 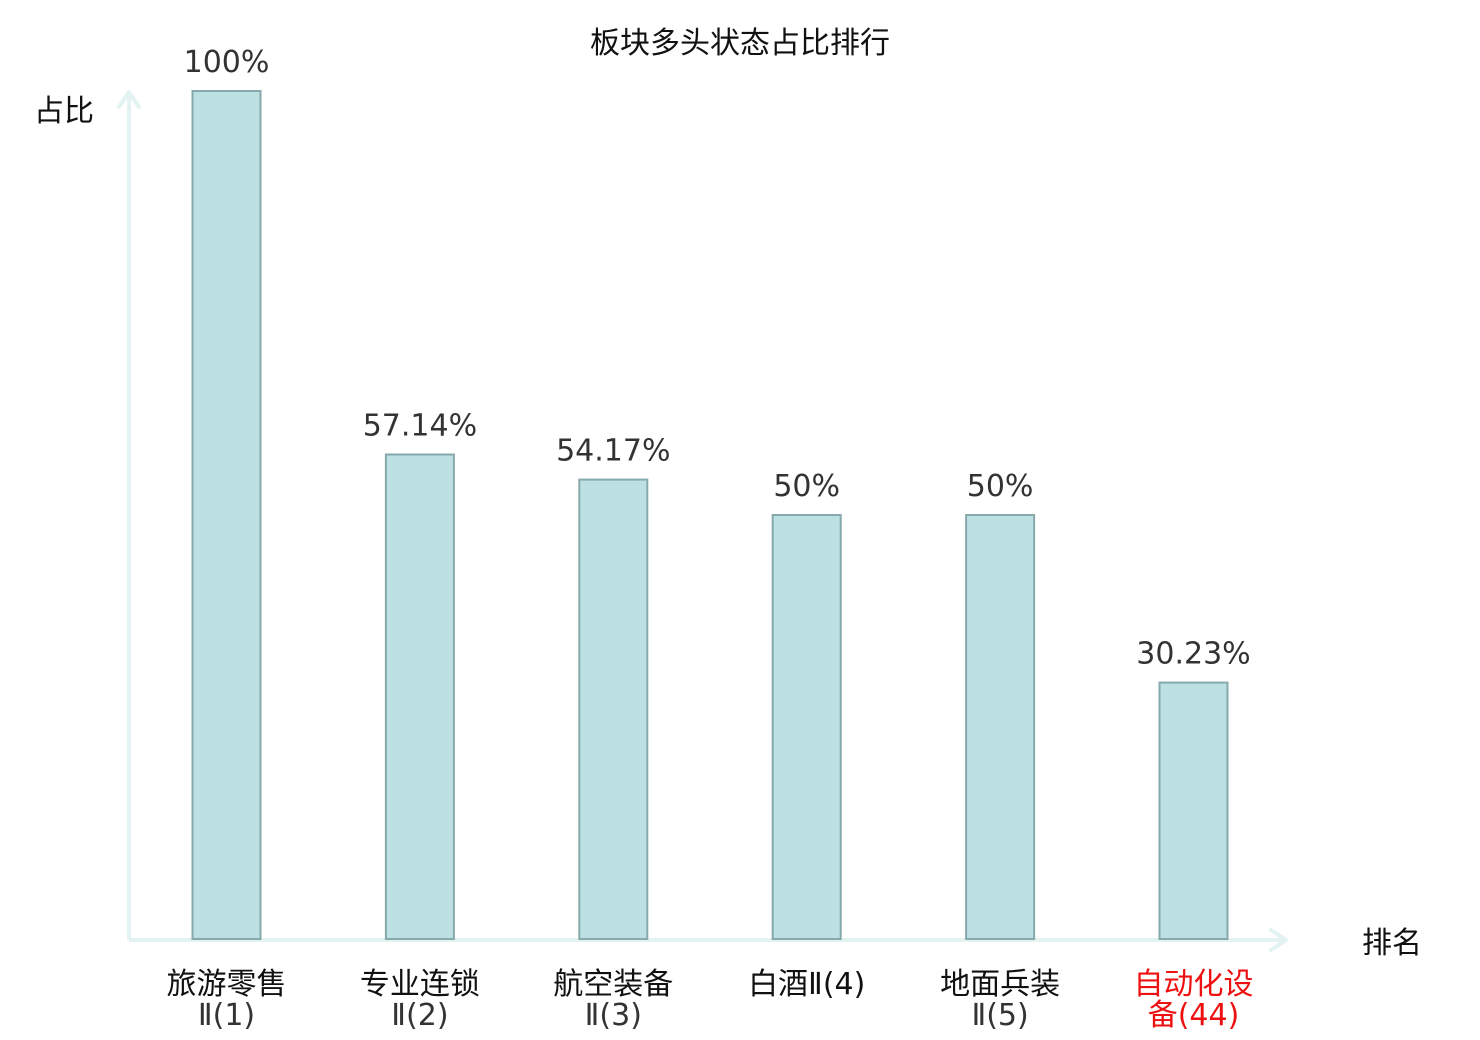 What do you see at coordinates (806, 984) in the screenshot?
I see `category-label-4: 白酒Ⅱ(4)` at bounding box center [806, 984].